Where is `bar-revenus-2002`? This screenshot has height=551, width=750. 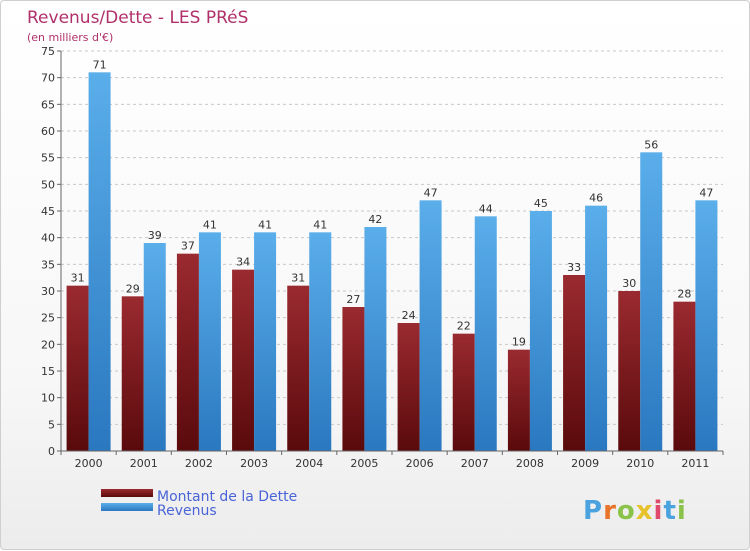 bar-revenus-2002 is located at coordinates (209, 341).